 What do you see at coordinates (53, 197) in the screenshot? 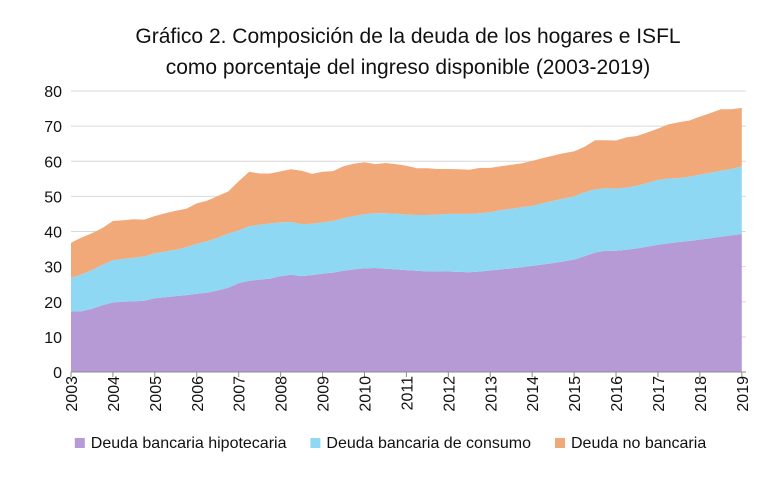
I see `y-tick-label: 50` at bounding box center [53, 197].